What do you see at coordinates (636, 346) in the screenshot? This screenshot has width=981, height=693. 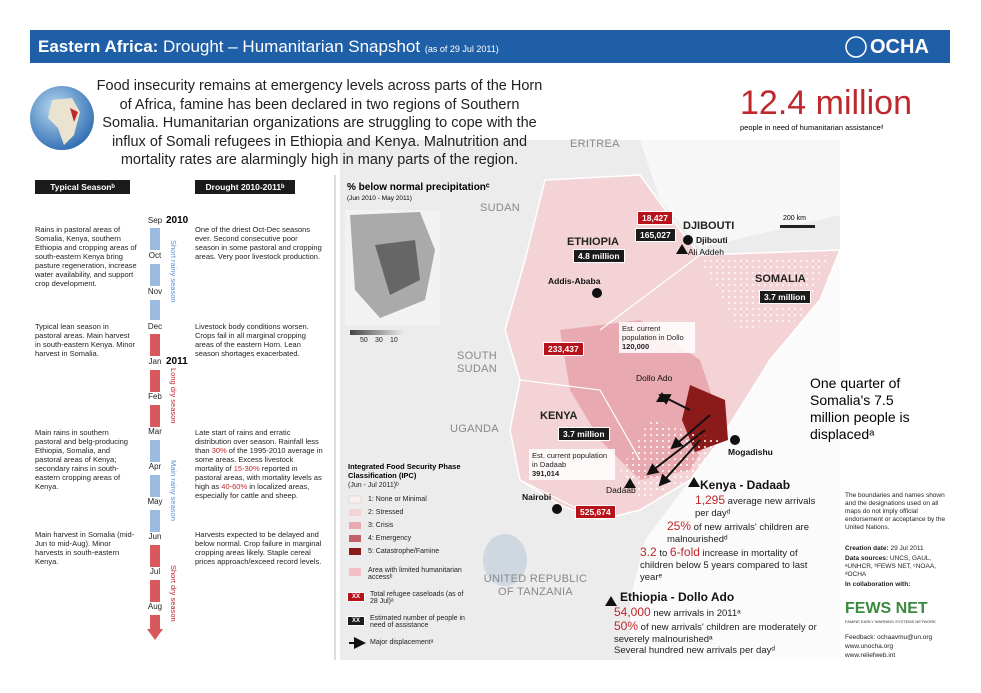 I see `box-value: 120,000` at bounding box center [636, 346].